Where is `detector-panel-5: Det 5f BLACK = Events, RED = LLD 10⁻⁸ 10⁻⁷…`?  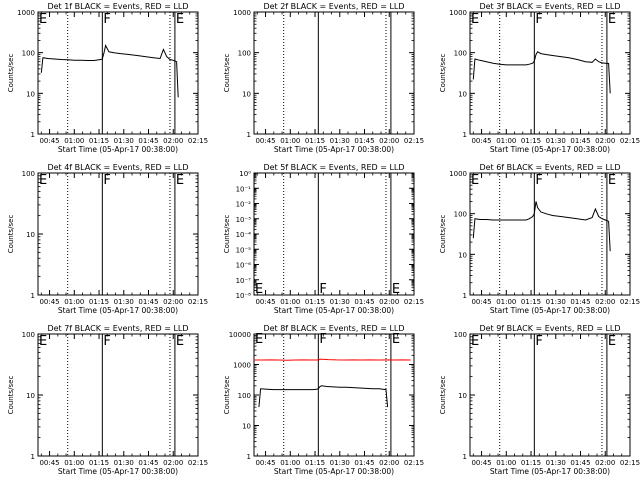
detector-panel-5: Det 5f BLACK = Events, RED = LLD 10⁻⁸ 10⁻⁷… is located at coordinates (323, 239).